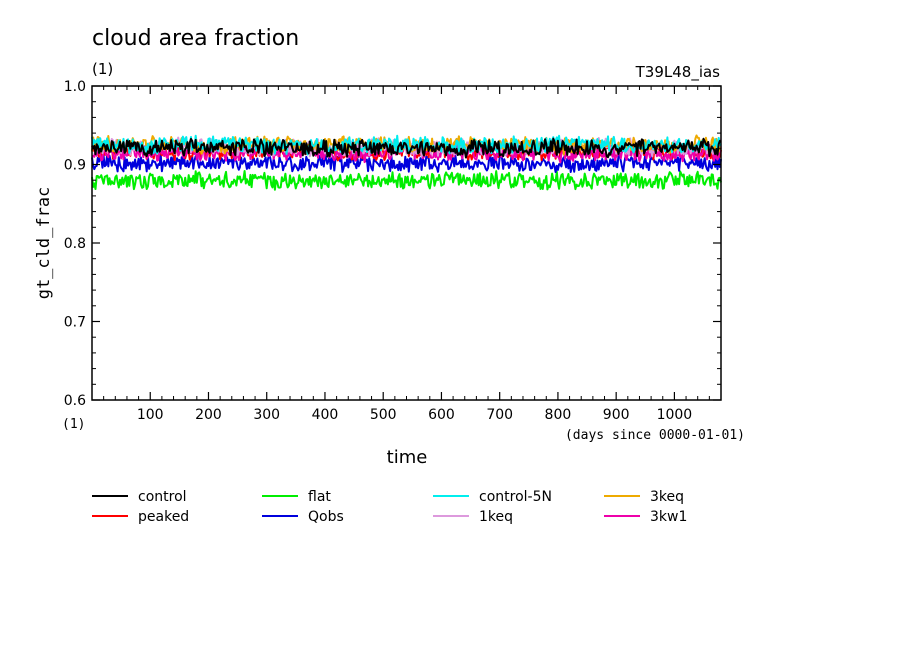  Describe the element at coordinates (75, 166) in the screenshot. I see `y-tick-label: 0.9` at that location.